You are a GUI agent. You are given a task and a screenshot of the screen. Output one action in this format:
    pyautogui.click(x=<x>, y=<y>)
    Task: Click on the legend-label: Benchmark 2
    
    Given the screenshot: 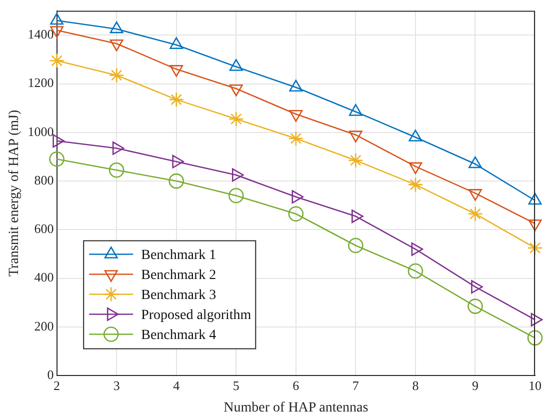 What is the action you would take?
    pyautogui.click(x=178, y=275)
    